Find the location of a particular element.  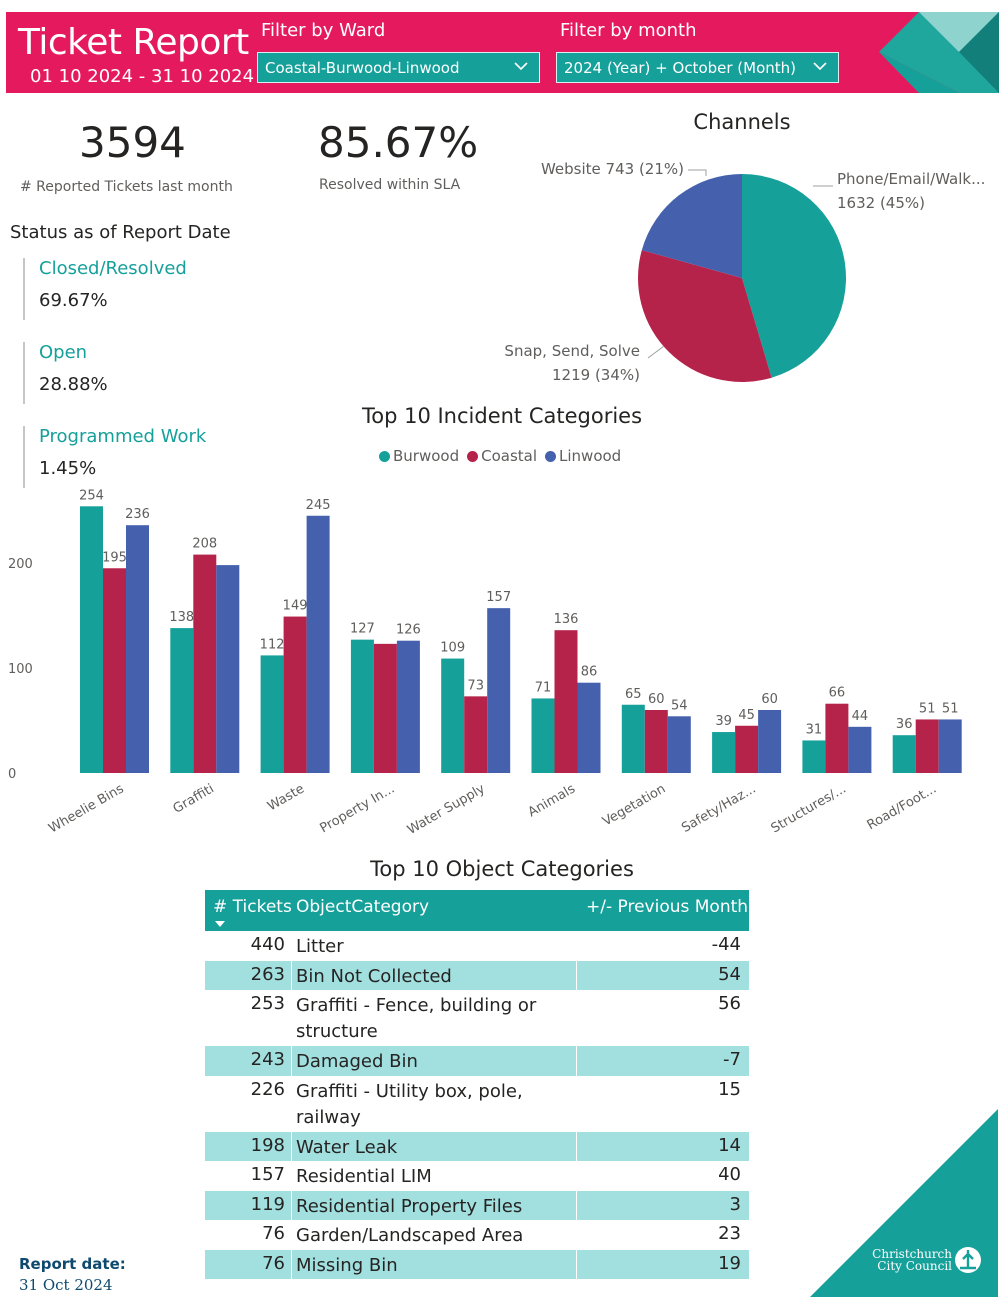

bar-data-label: 236 is located at coordinates (137, 514).